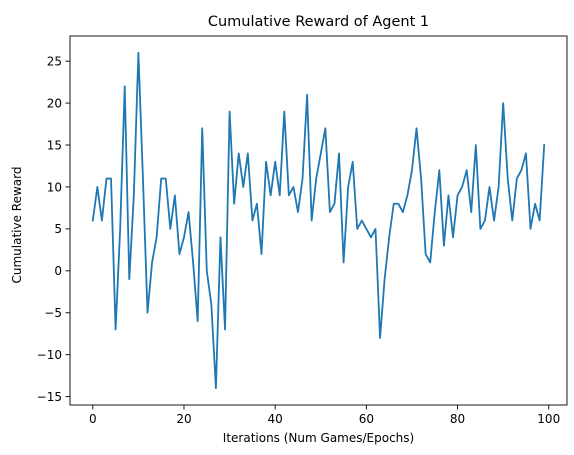  I want to click on x-tick-label: 0, so click(93, 419).